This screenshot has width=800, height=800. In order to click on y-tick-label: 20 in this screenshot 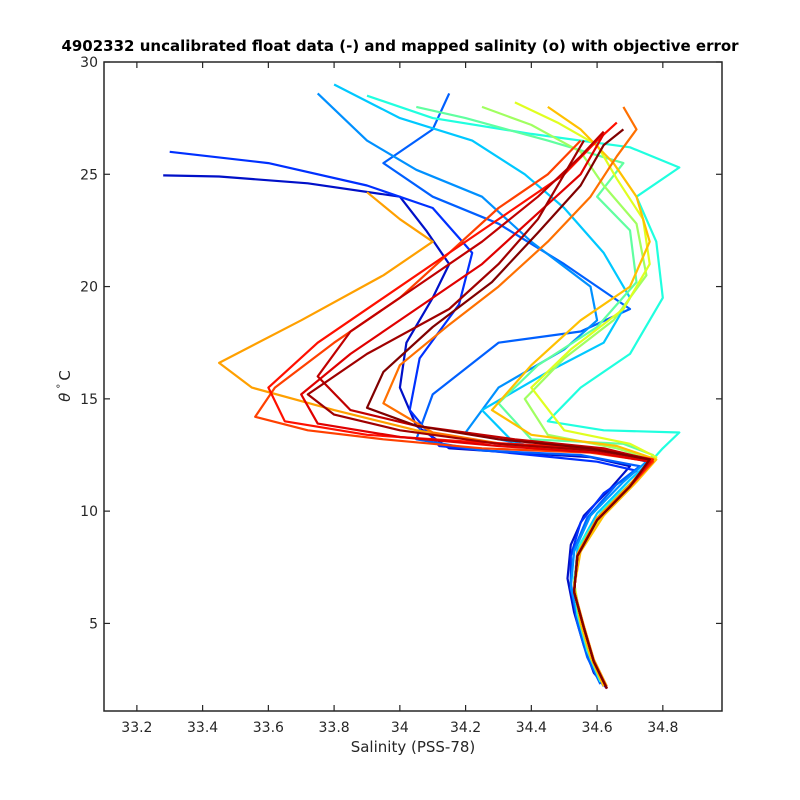, I will do `click(89, 288)`.